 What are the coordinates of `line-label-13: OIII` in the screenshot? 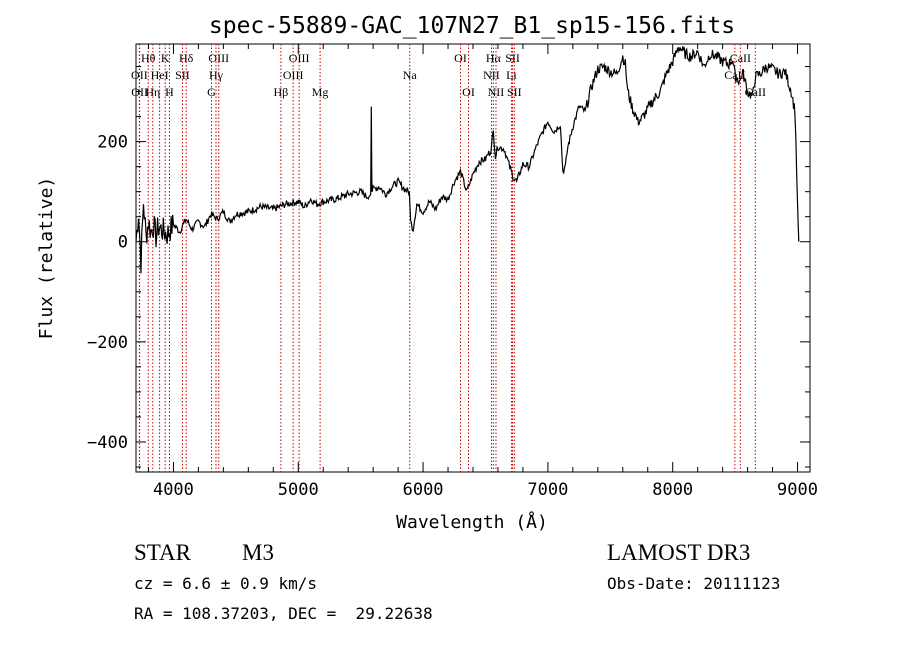 It's located at (299, 58).